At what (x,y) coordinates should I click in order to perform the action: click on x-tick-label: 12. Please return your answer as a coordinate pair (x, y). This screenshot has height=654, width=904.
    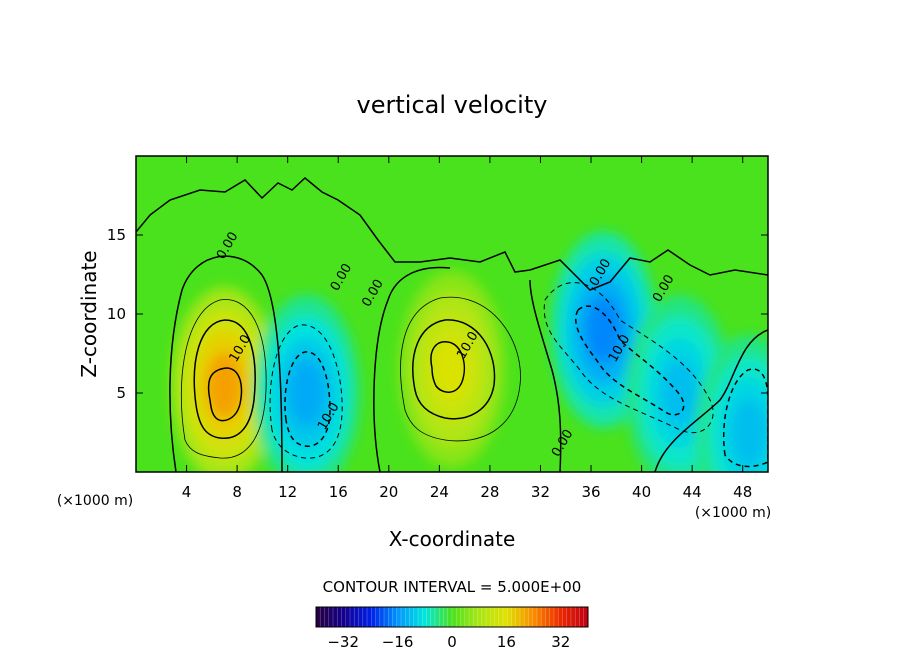
    Looking at the image, I should click on (287, 492).